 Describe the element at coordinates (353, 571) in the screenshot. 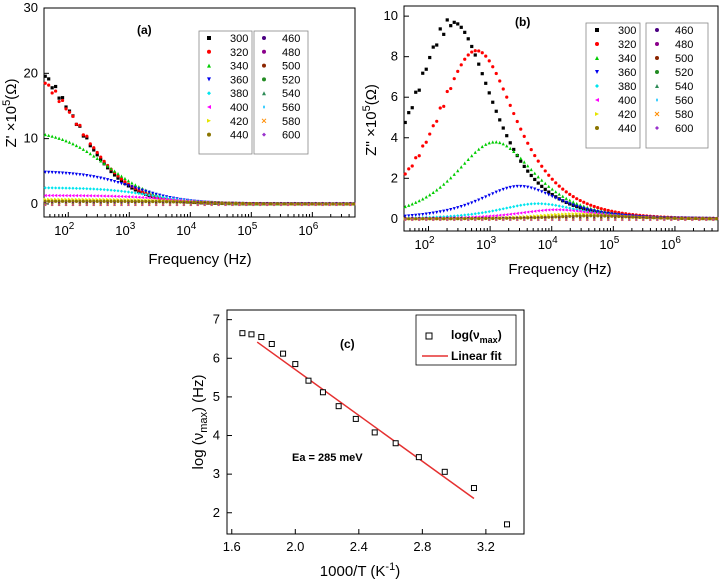

I see `panel-c-xlabel-main: 1000/T (K` at that location.